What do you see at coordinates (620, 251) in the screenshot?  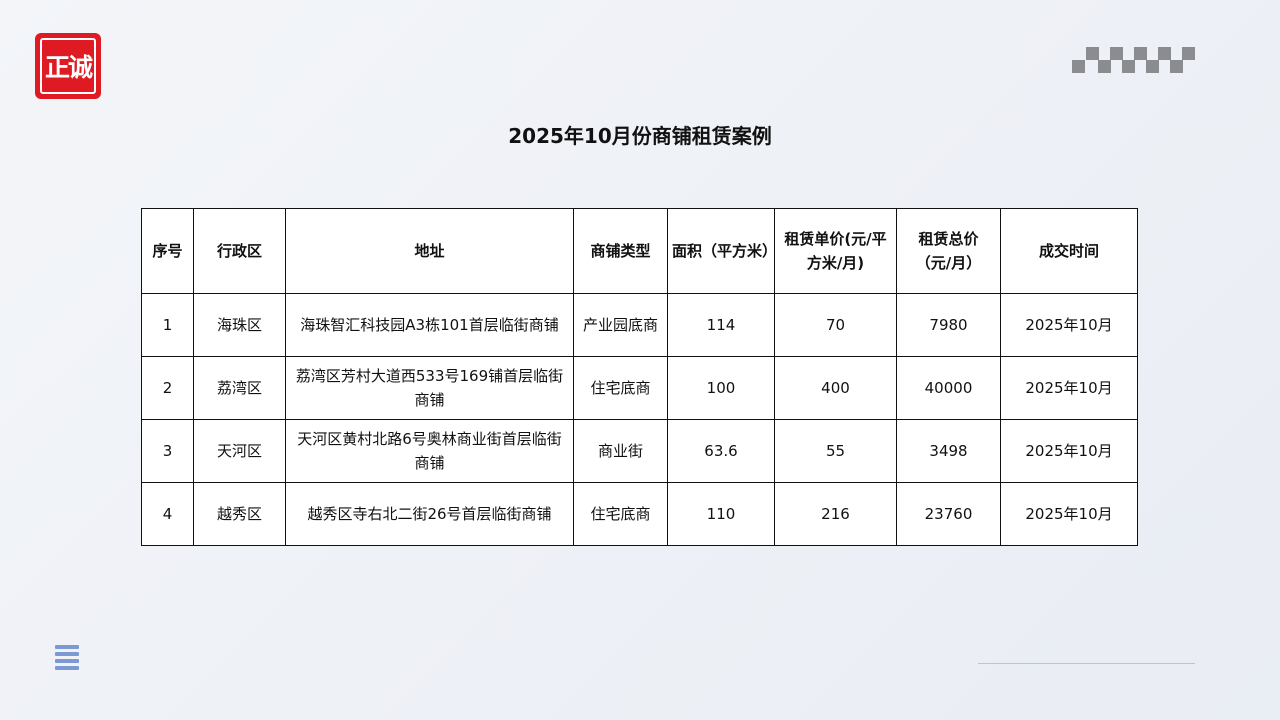 I see `column-header: 商铺类型` at bounding box center [620, 251].